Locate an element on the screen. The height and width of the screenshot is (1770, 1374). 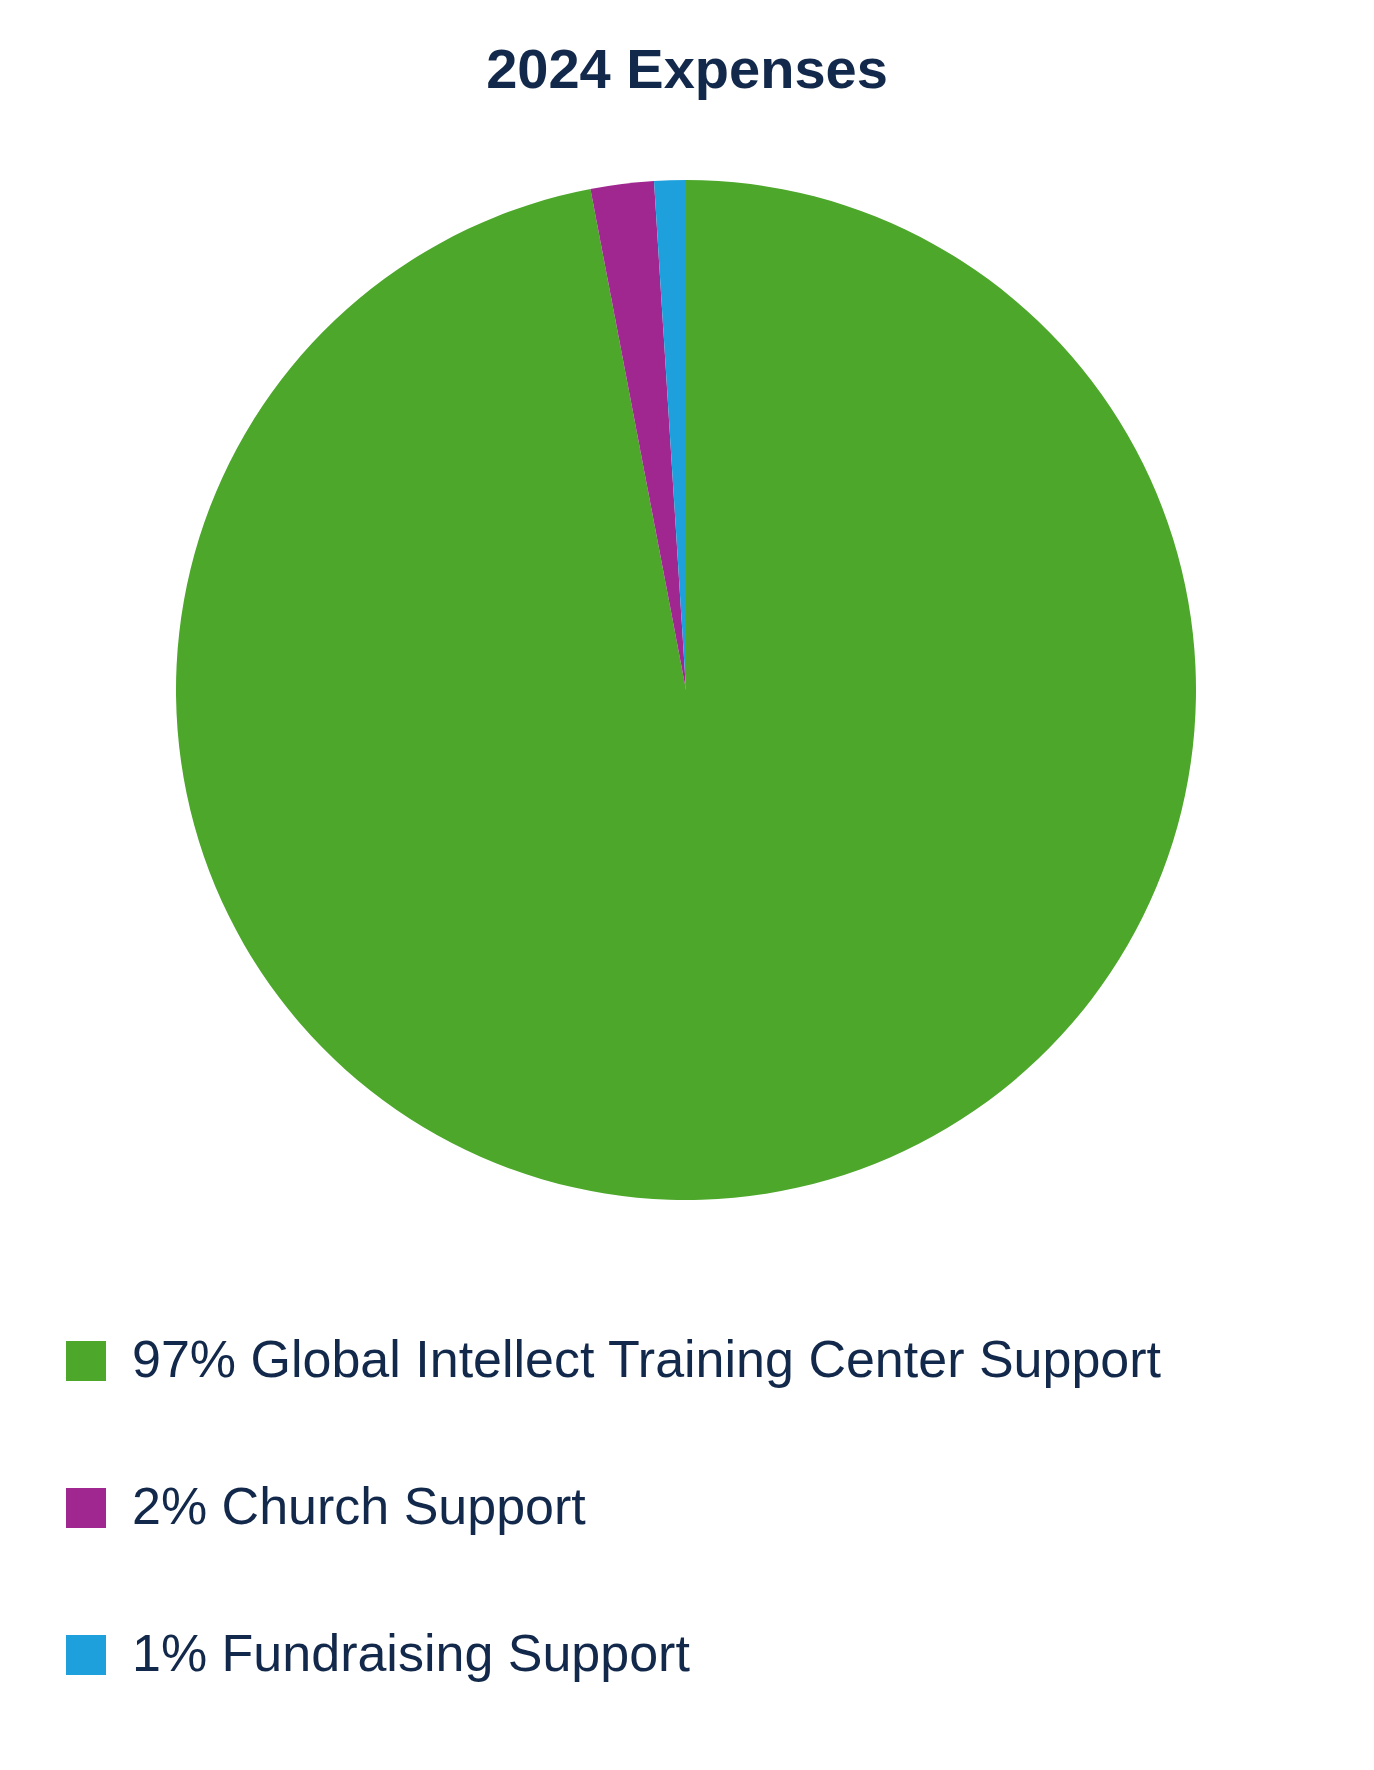
legend-label: 2% Church Support is located at coordinates (359, 1506).